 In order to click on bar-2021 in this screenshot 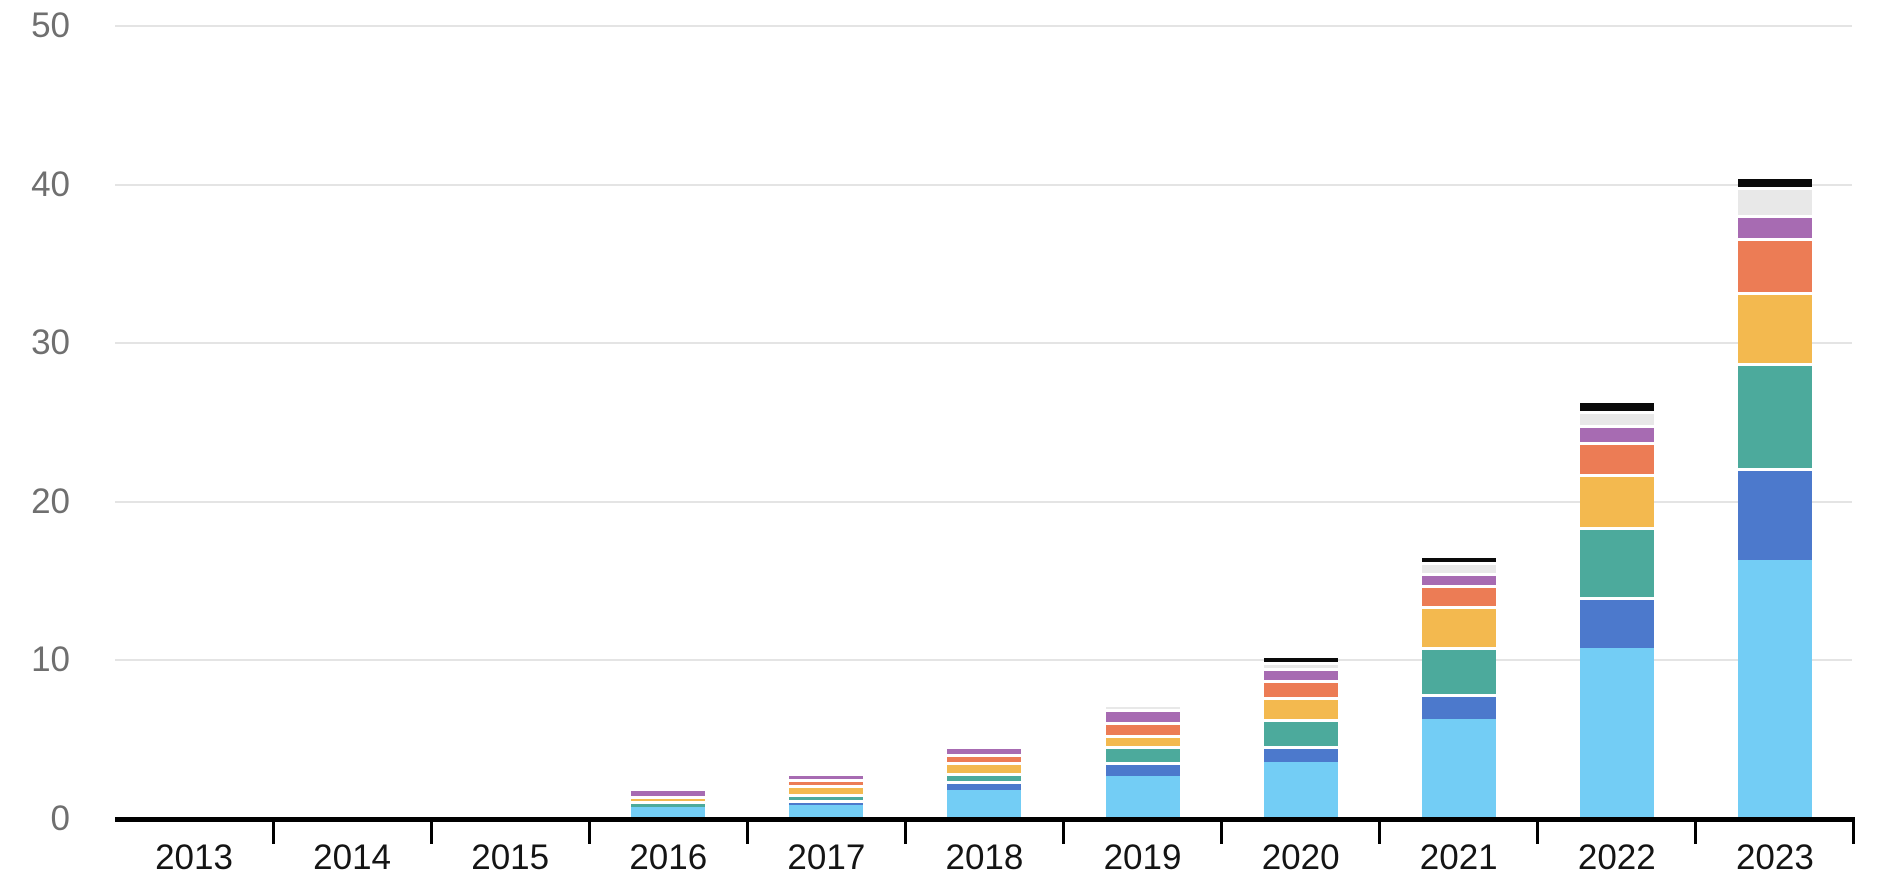, I will do `click(1458, 686)`.